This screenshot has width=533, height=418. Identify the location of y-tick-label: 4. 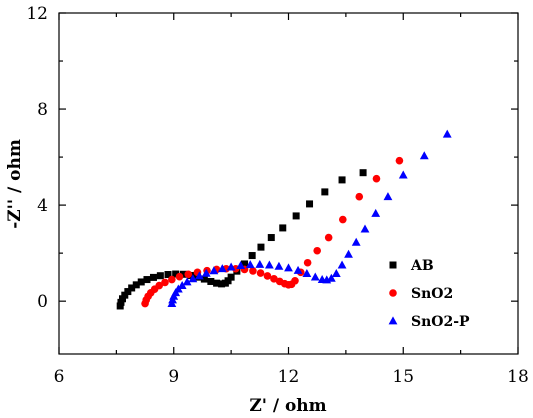
(42, 206).